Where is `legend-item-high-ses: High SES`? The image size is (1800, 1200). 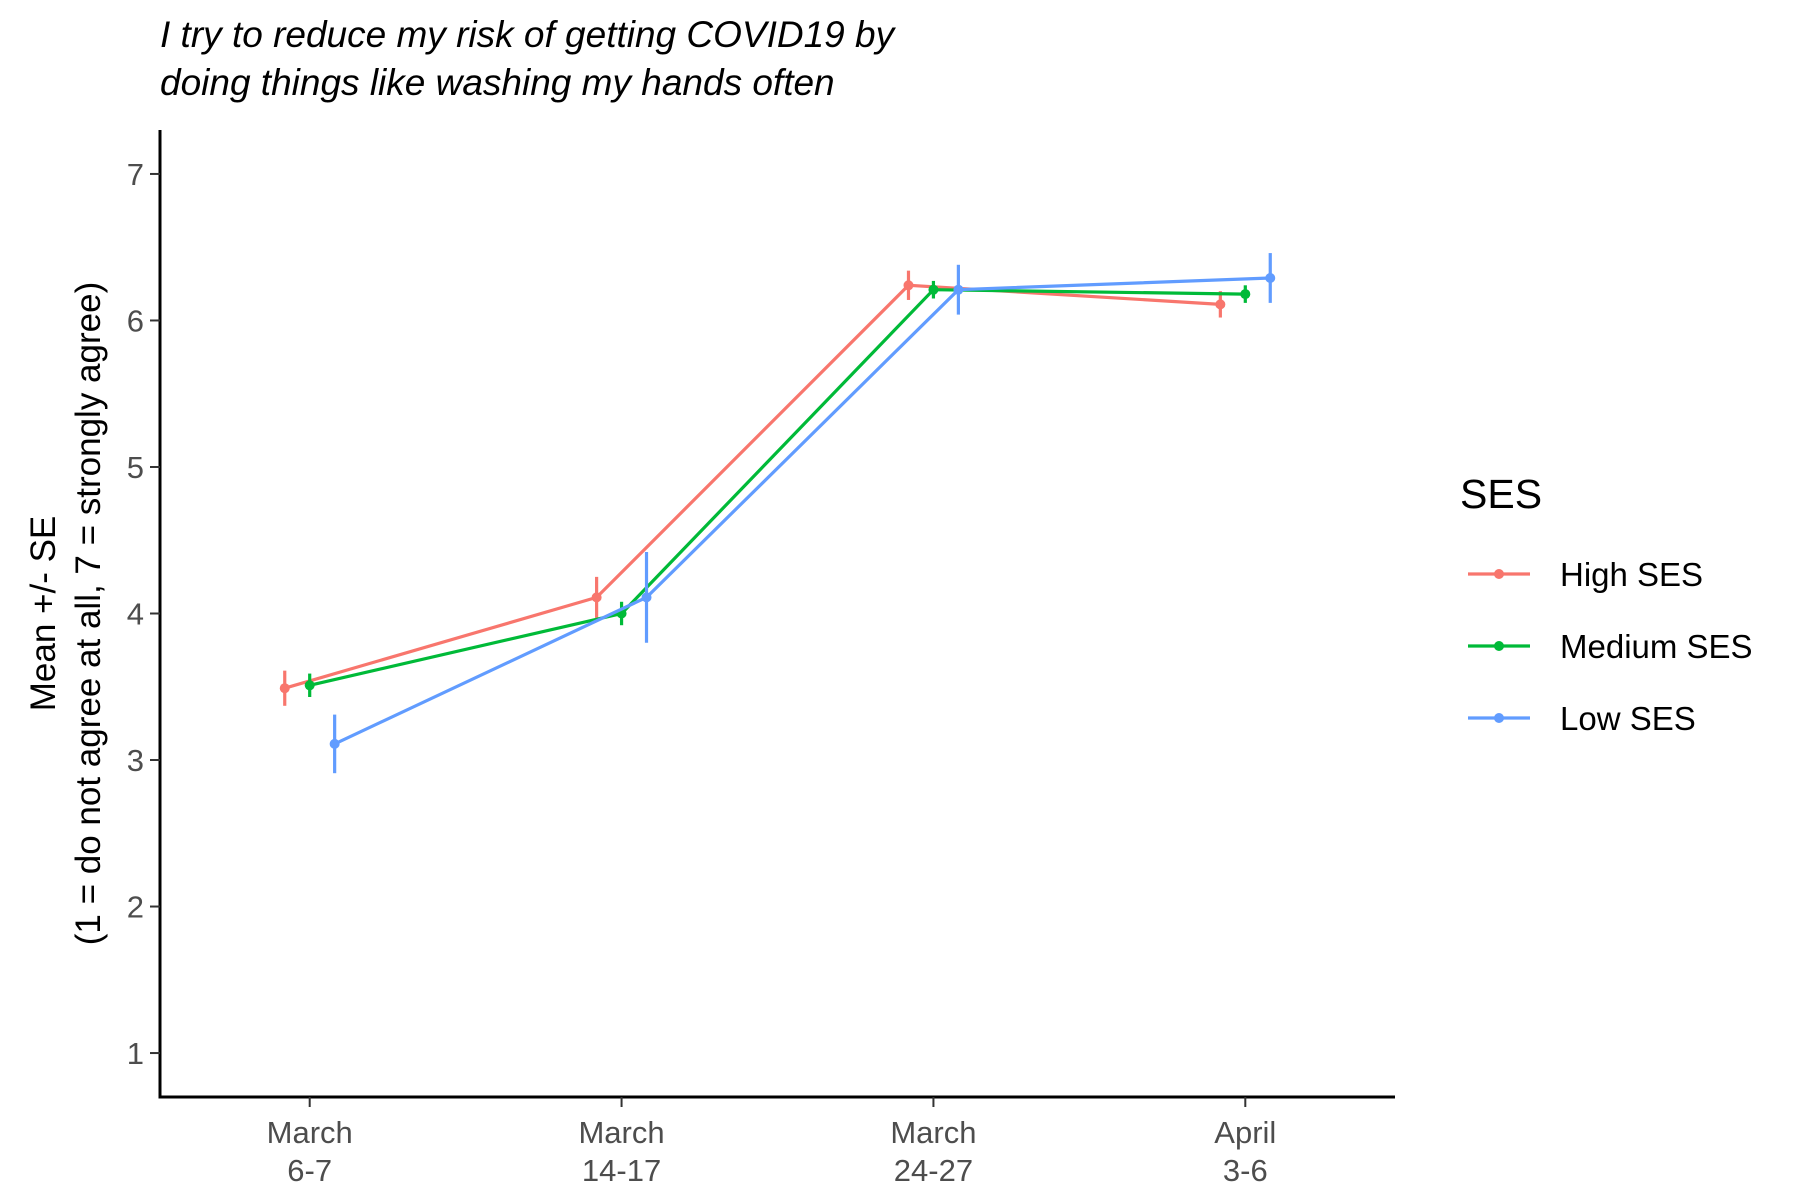 legend-item-high-ses: High SES is located at coordinates (1585, 574).